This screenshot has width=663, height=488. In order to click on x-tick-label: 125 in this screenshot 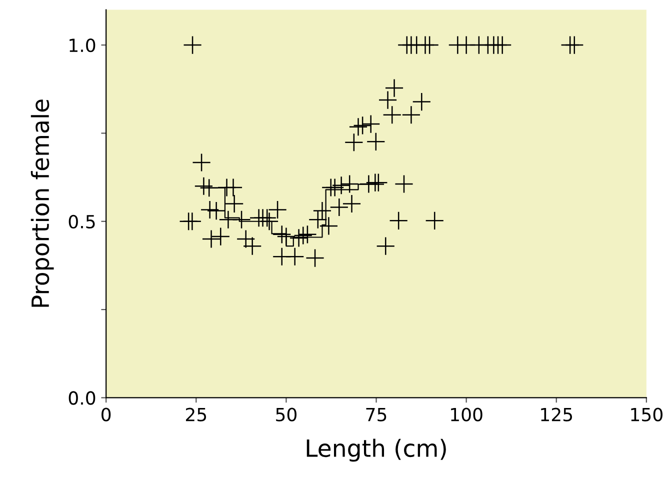, I will do `click(556, 415)`.